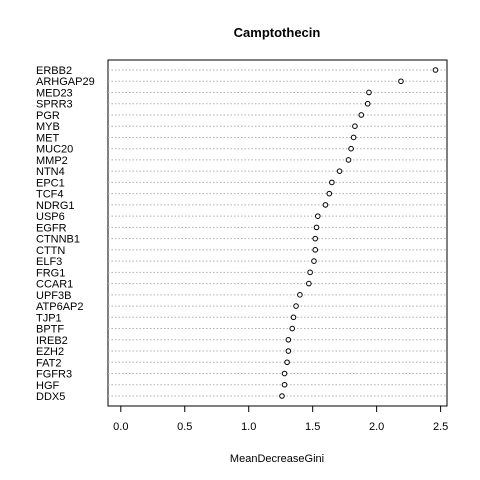 The height and width of the screenshot is (480, 480). What do you see at coordinates (48, 116) in the screenshot?
I see `category-label: PGR` at bounding box center [48, 116].